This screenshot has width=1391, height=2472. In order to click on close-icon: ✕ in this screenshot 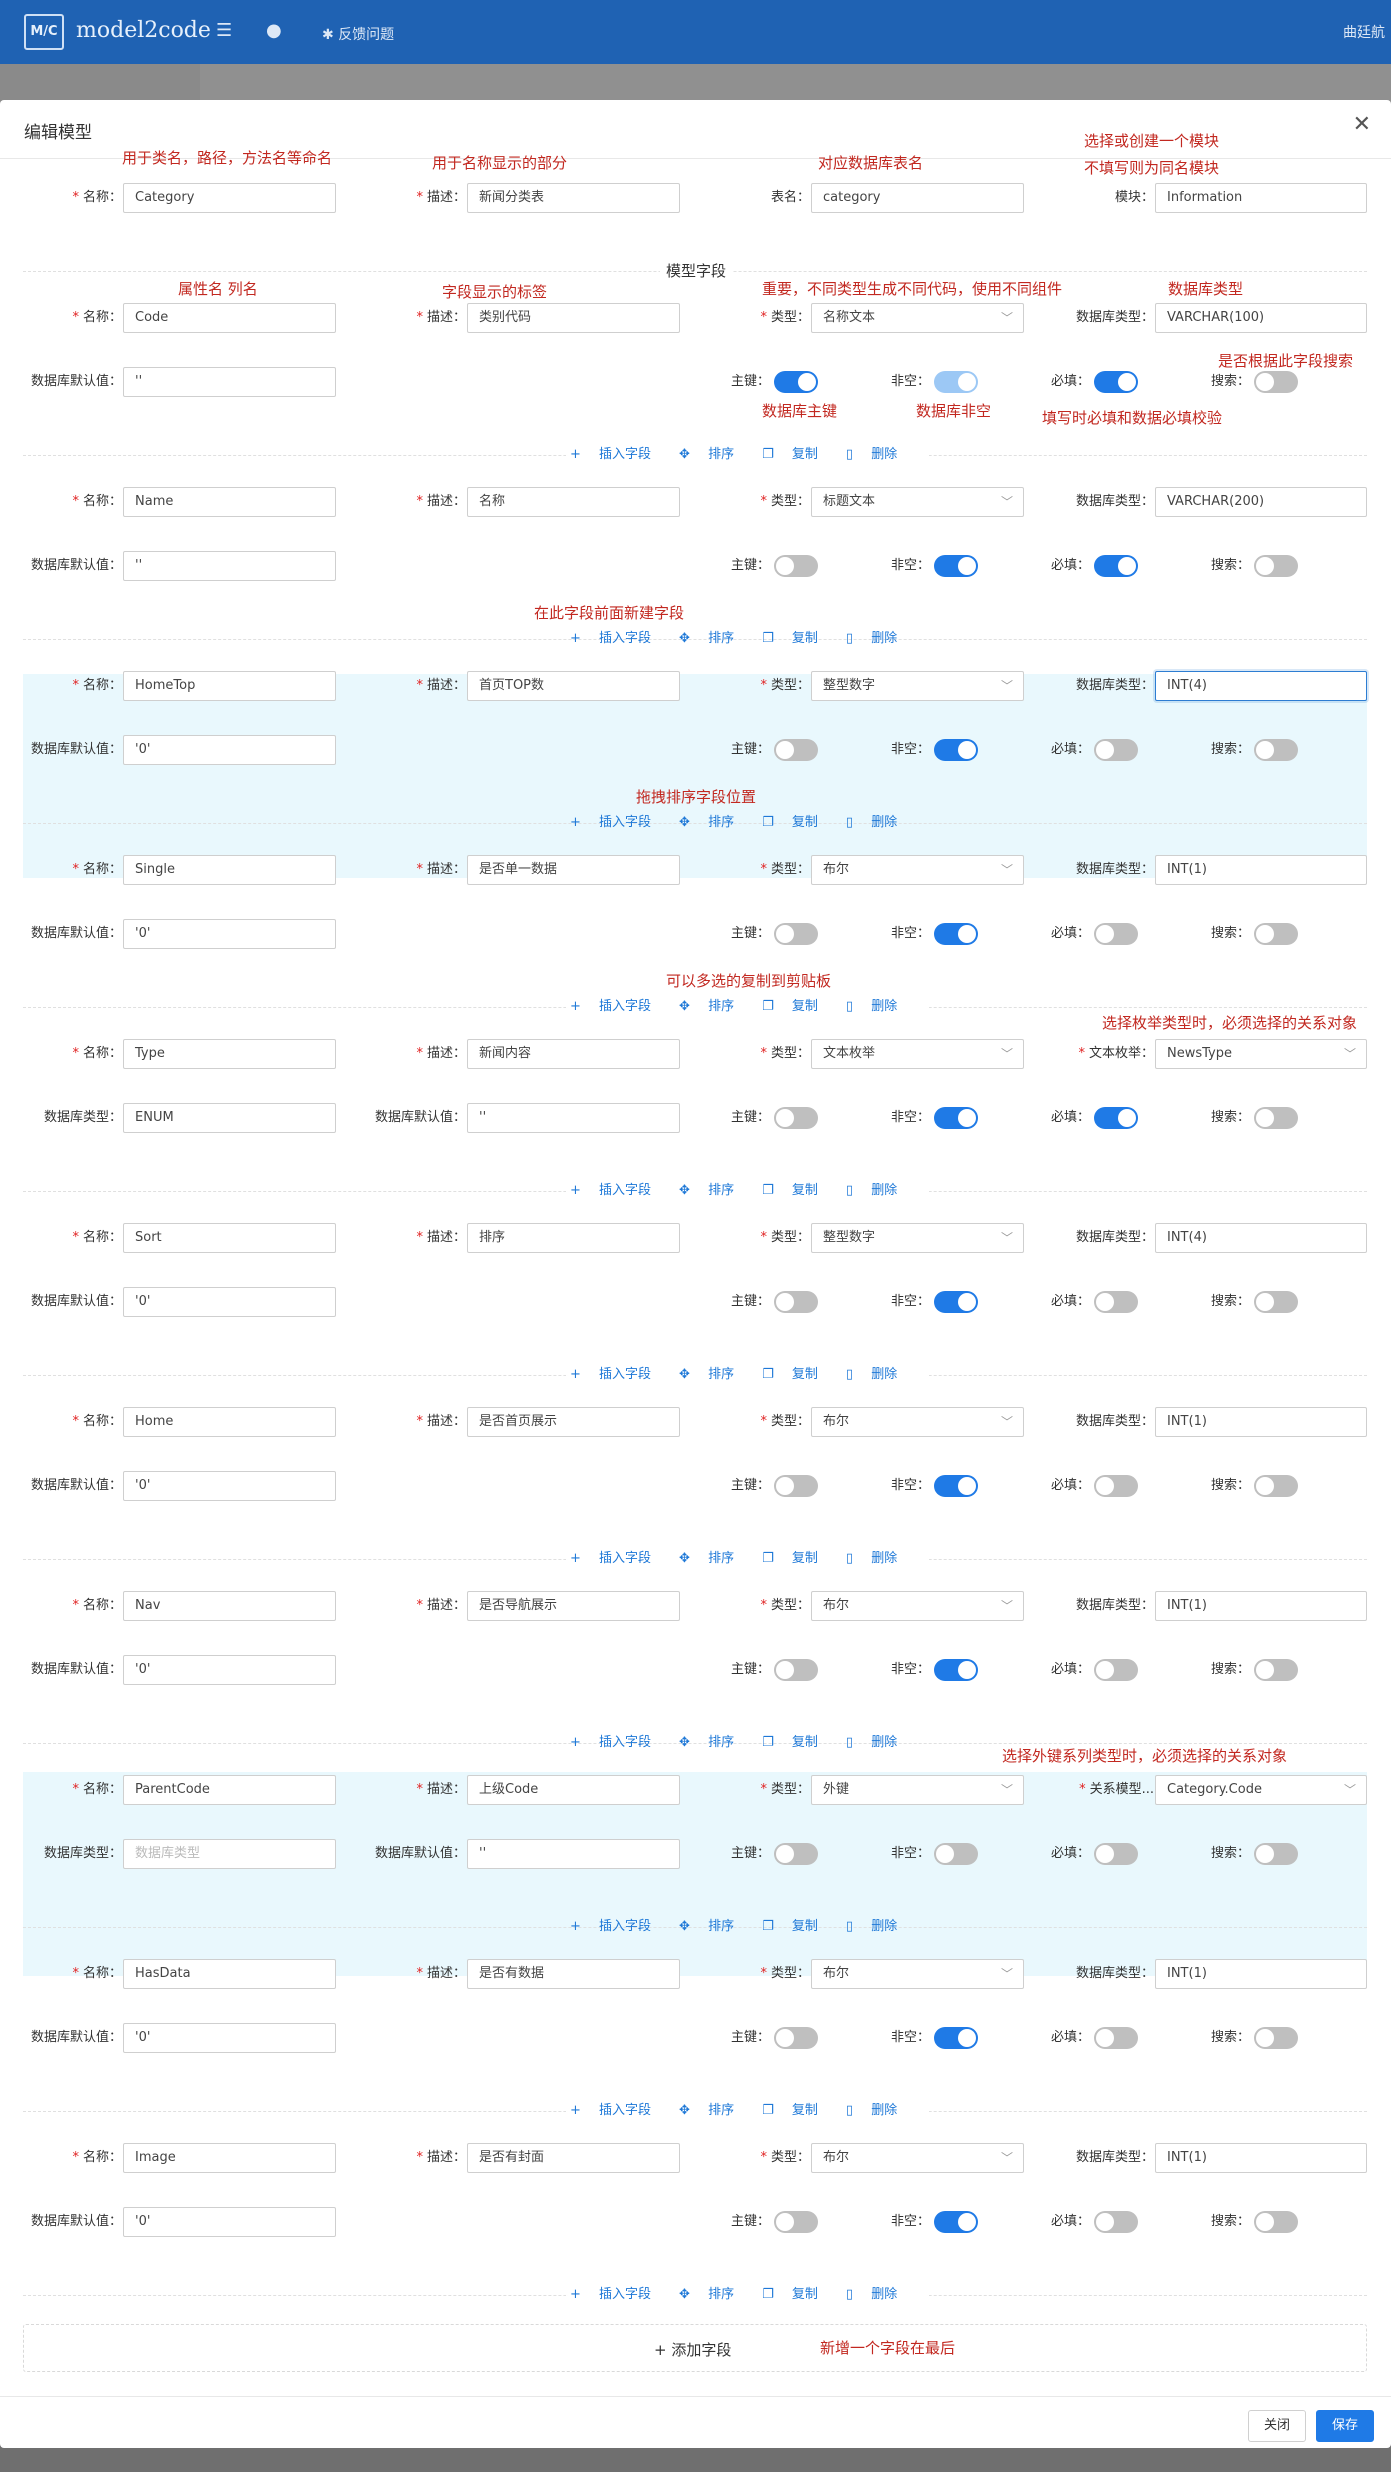, I will do `click(1361, 124)`.